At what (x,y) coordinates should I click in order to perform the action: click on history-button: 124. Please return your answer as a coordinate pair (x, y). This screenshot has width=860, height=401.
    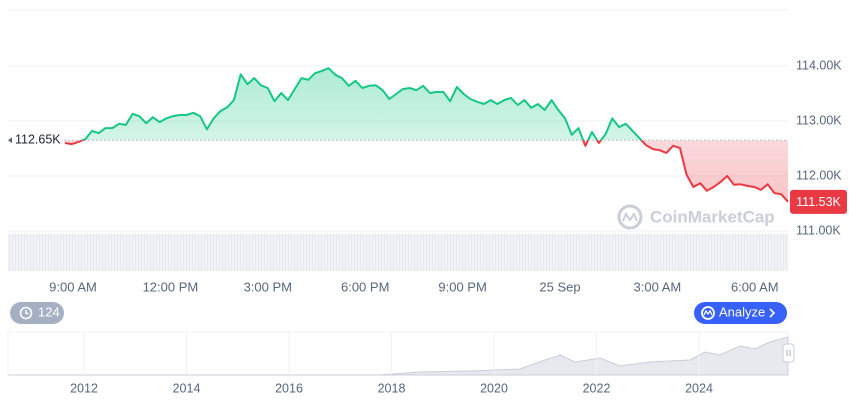
    Looking at the image, I should click on (37, 313).